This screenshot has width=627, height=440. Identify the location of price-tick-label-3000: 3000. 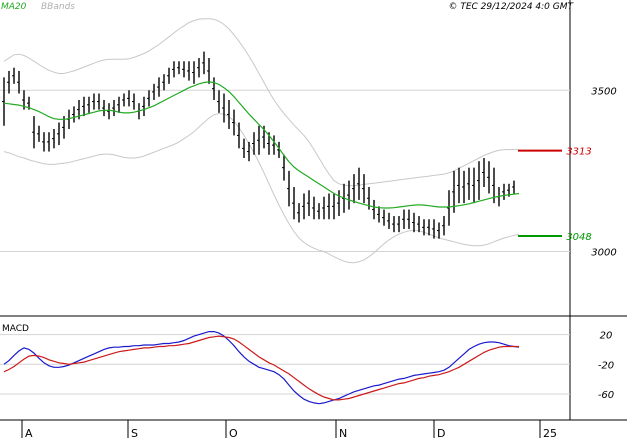
(603, 253).